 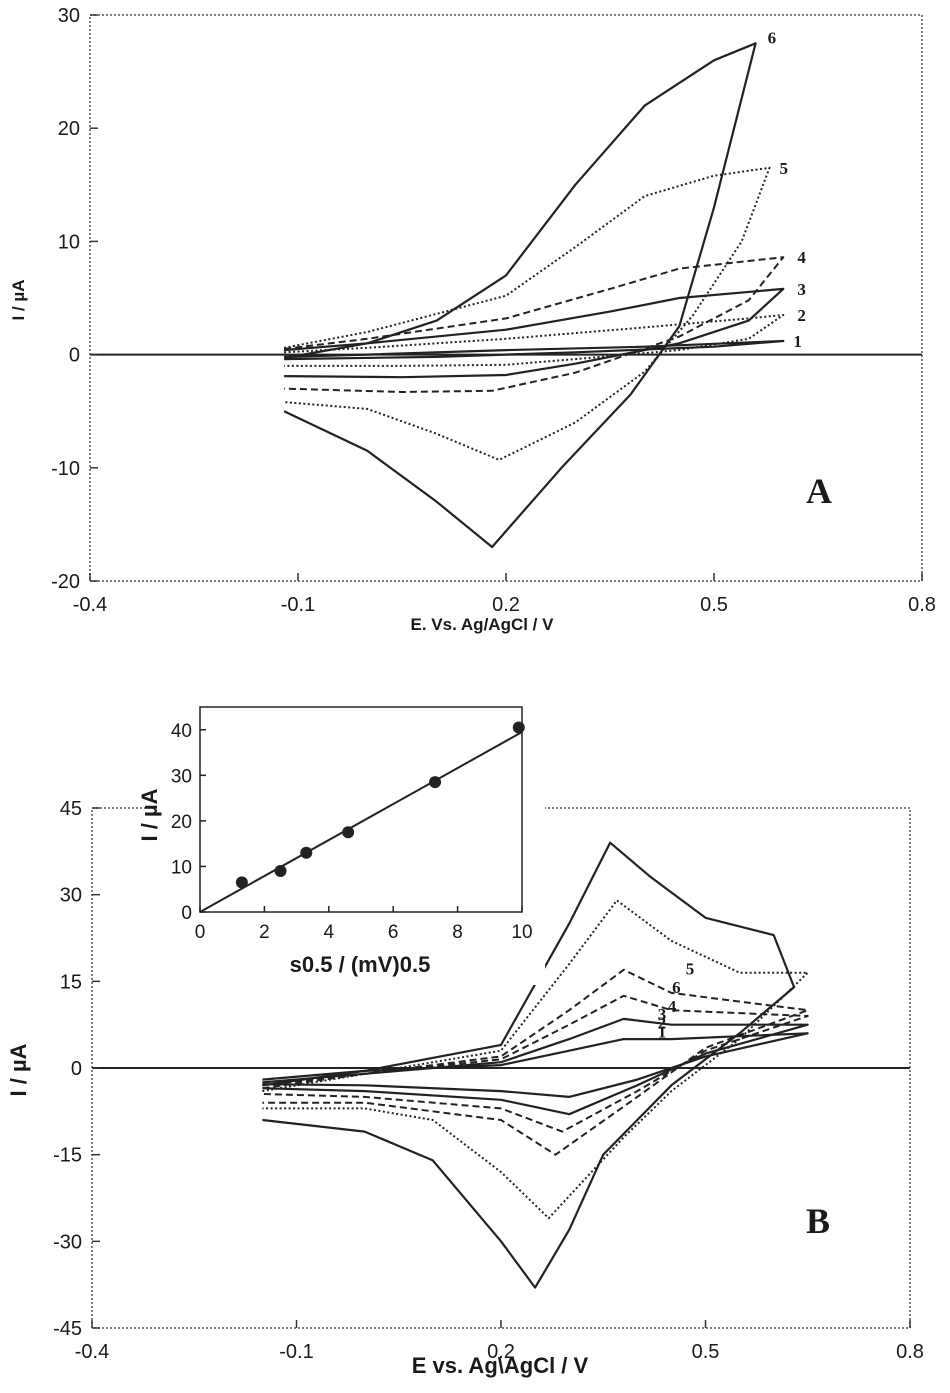 I want to click on y-tick-label: 45, so click(x=71, y=809).